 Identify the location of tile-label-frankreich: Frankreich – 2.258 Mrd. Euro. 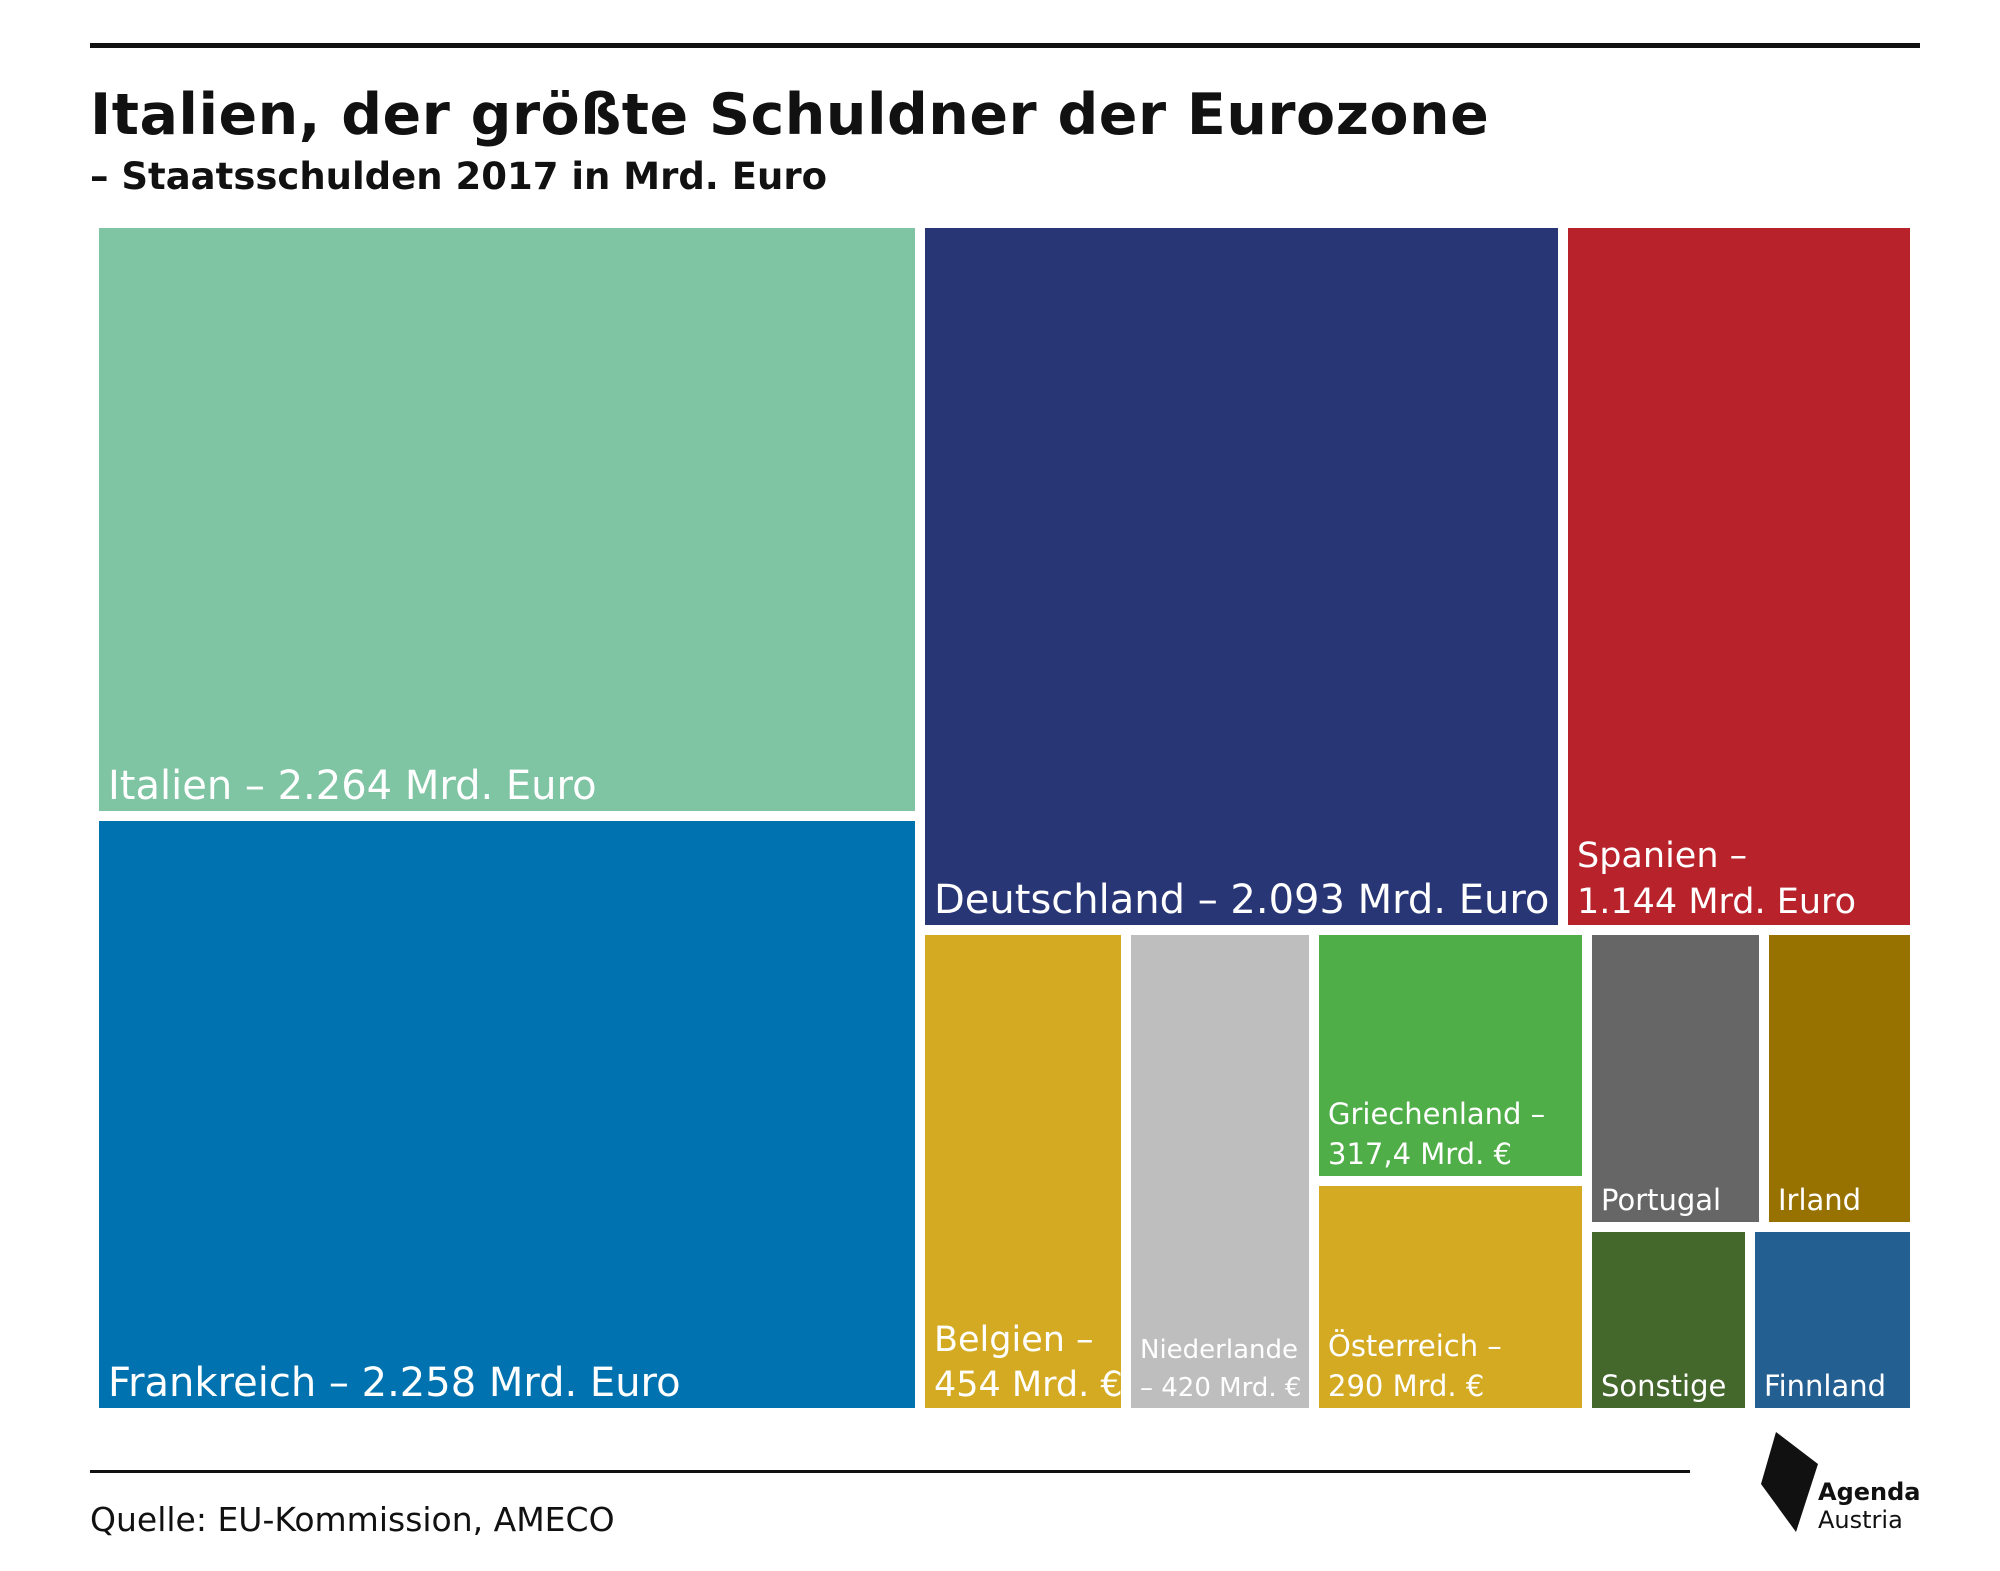
(394, 1383).